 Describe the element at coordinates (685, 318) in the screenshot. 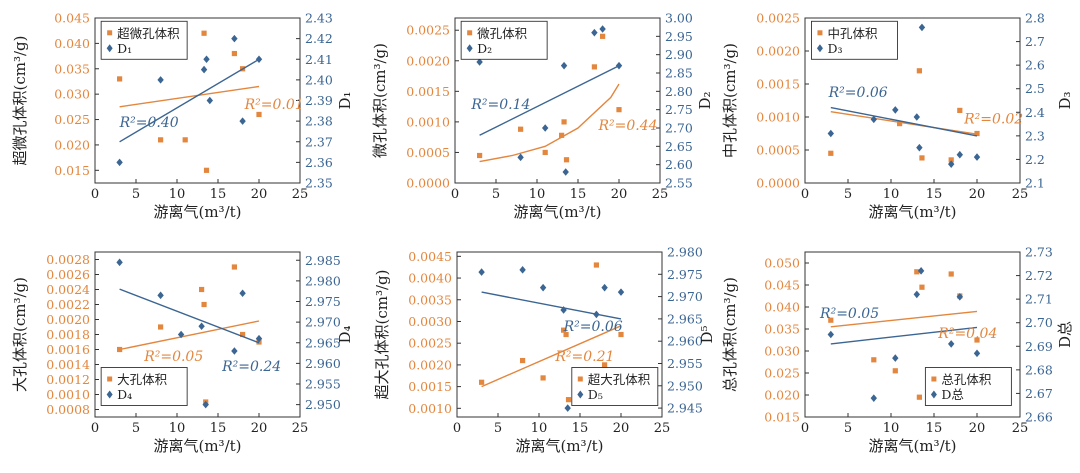

I see `right-tick-label: 2.965` at that location.